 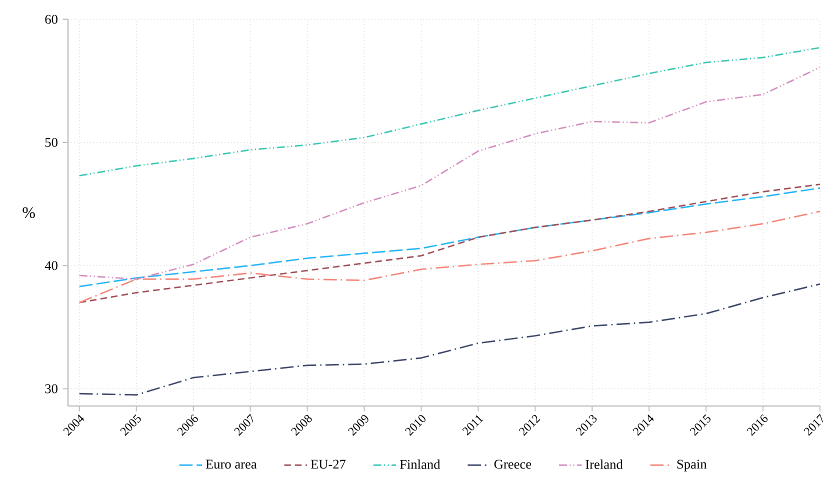 What do you see at coordinates (28, 212) in the screenshot?
I see `y-axis-title: %` at bounding box center [28, 212].